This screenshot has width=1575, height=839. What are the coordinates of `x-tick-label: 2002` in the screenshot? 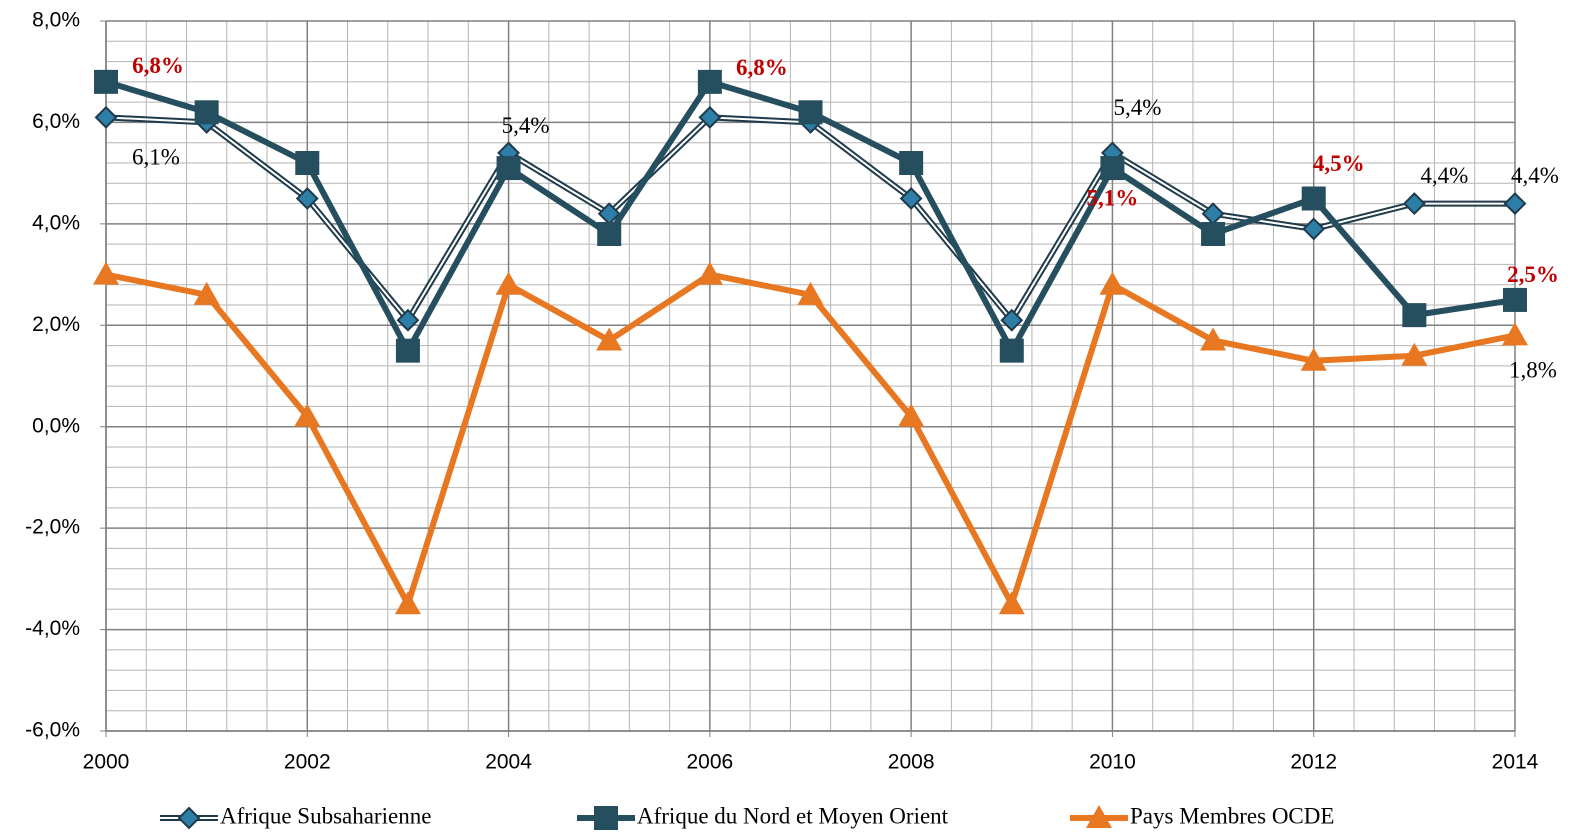 It's located at (307, 762).